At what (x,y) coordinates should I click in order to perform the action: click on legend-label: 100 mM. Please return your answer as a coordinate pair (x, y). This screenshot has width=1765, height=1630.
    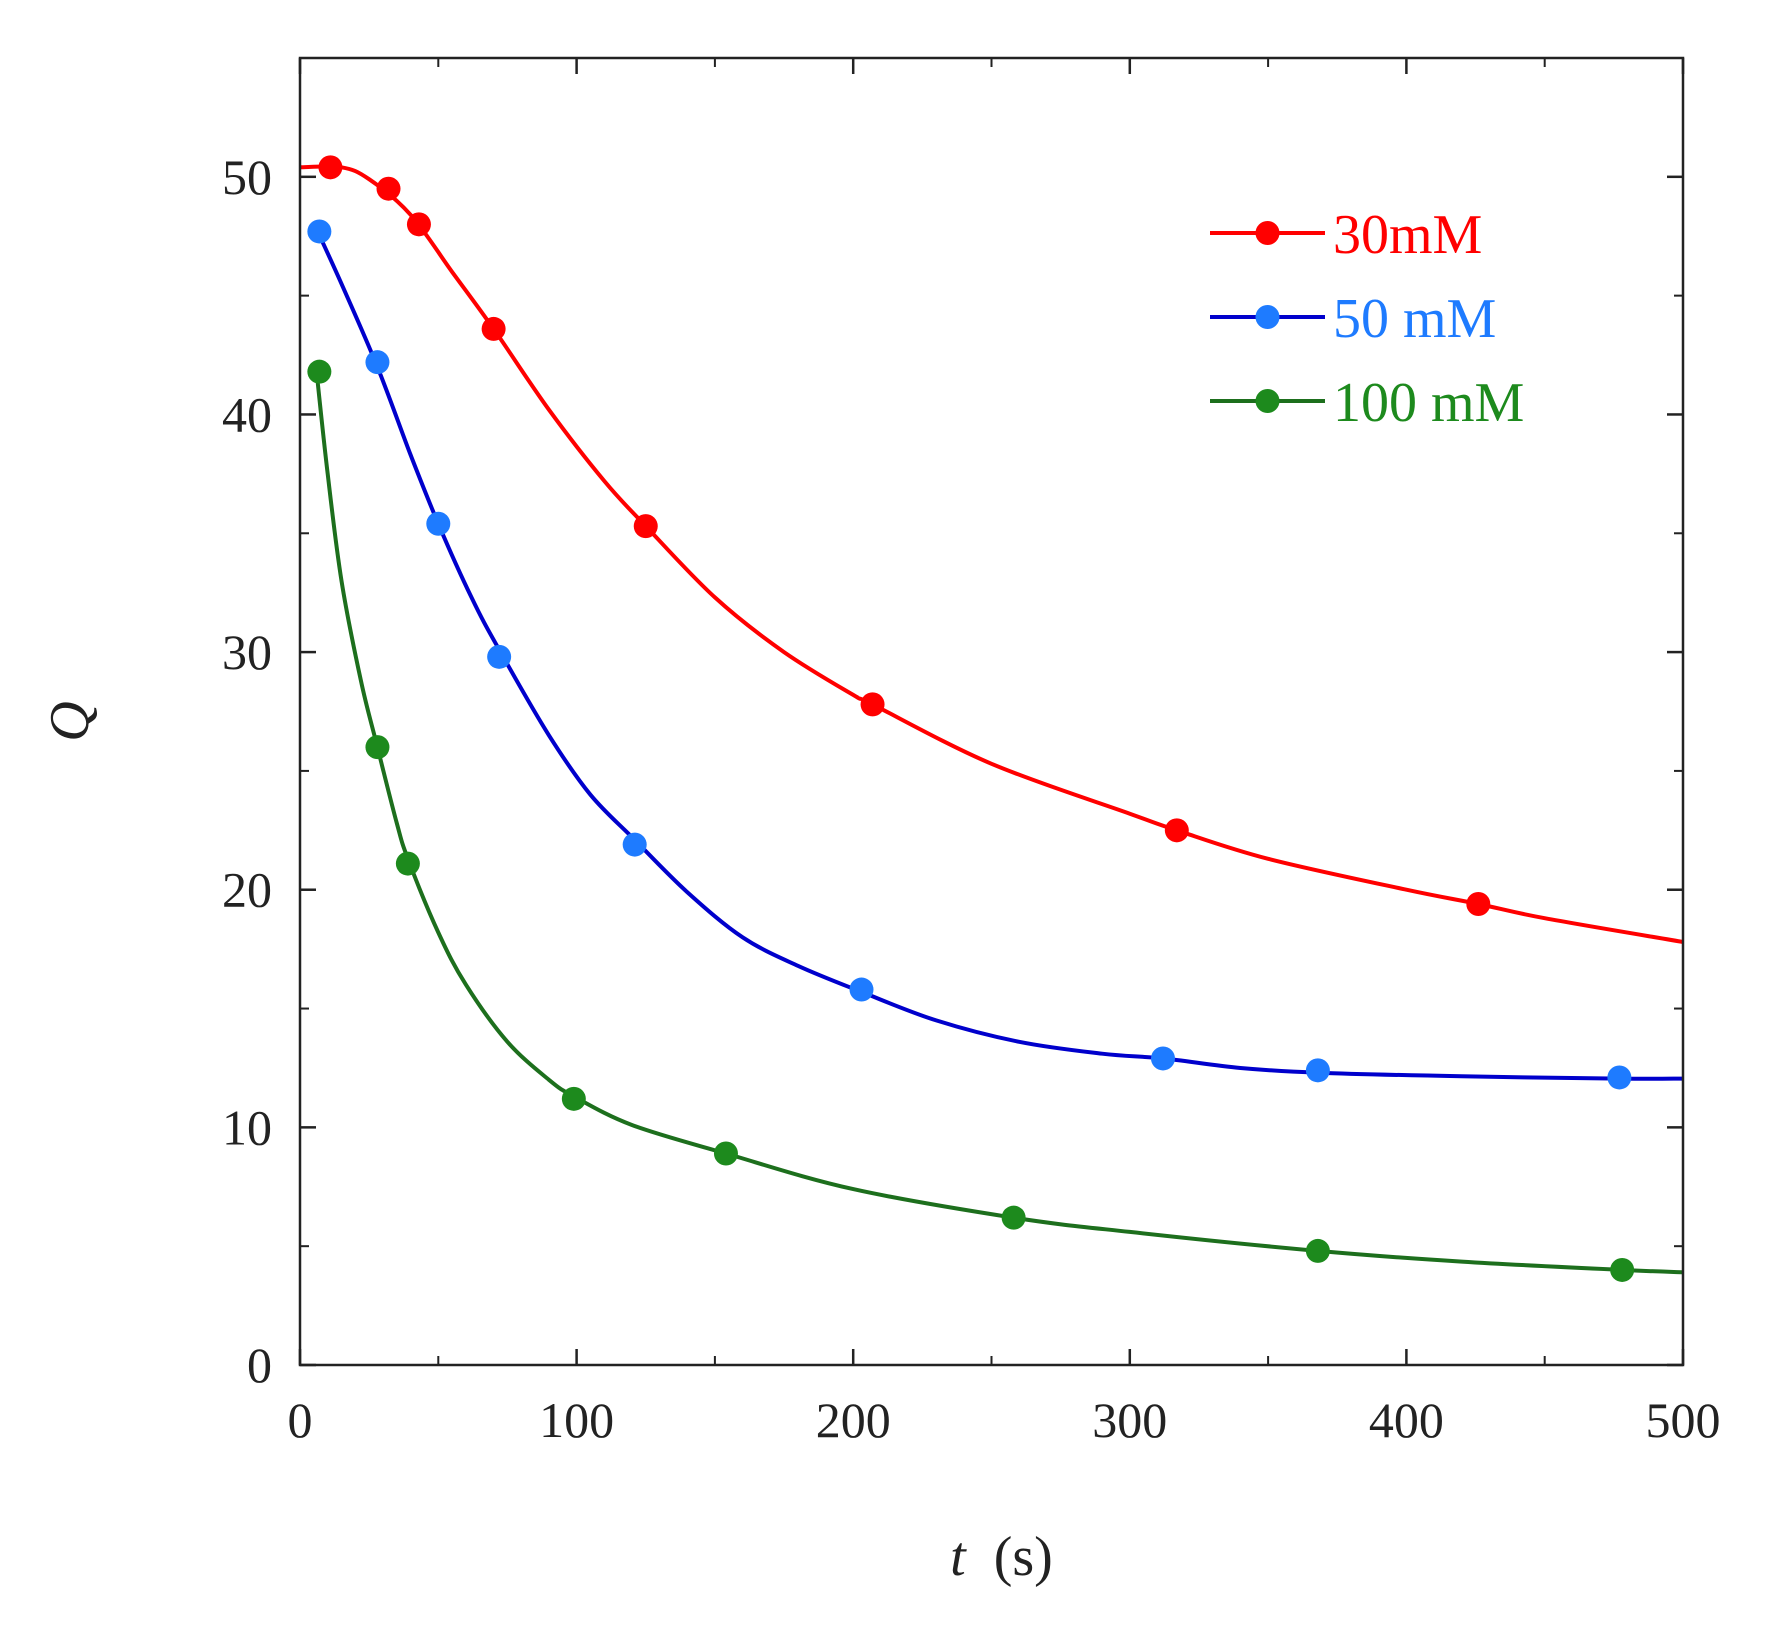
    Looking at the image, I should click on (1428, 403).